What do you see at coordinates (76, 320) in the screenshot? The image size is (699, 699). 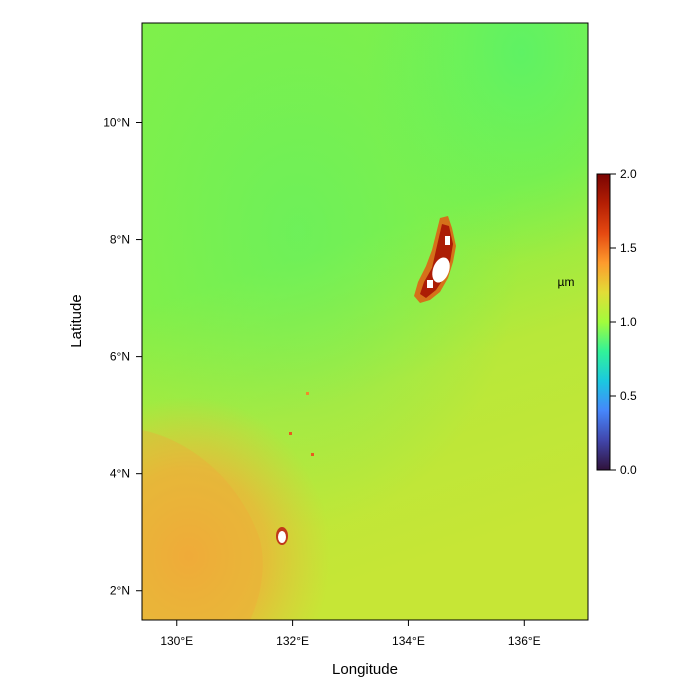 I see `y-axis-title: Latitude` at bounding box center [76, 320].